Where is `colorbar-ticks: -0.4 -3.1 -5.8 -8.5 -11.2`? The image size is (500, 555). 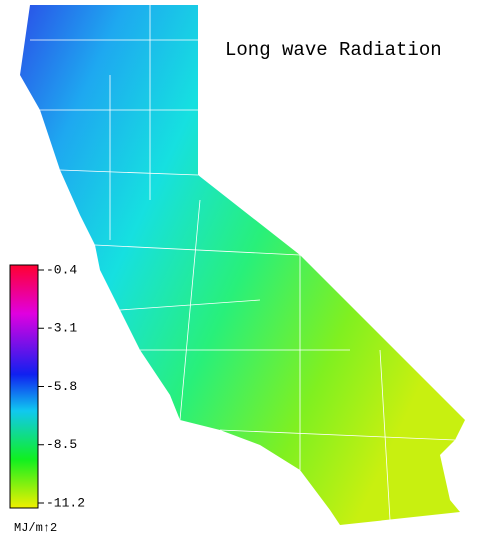 colorbar-ticks: -0.4 -3.1 -5.8 -8.5 -11.2 is located at coordinates (61, 386).